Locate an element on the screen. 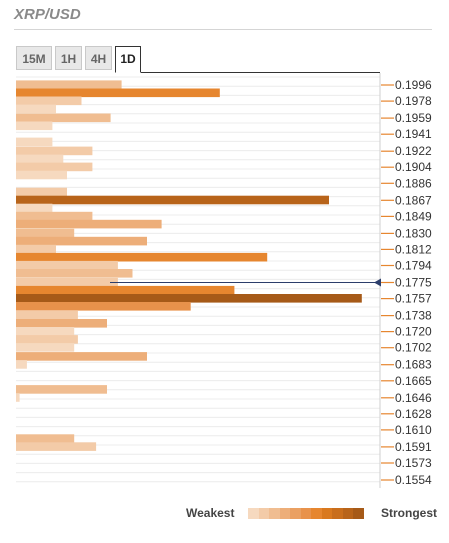 Image resolution: width=449 pixels, height=543 pixels. price-label: 0.1941 is located at coordinates (413, 134).